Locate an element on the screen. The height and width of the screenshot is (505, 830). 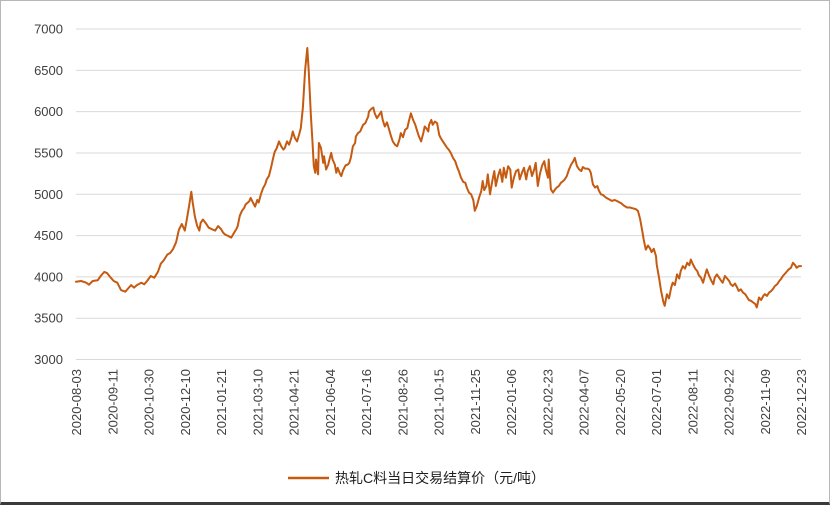
y-axis-label: 6500 is located at coordinates (48, 70).